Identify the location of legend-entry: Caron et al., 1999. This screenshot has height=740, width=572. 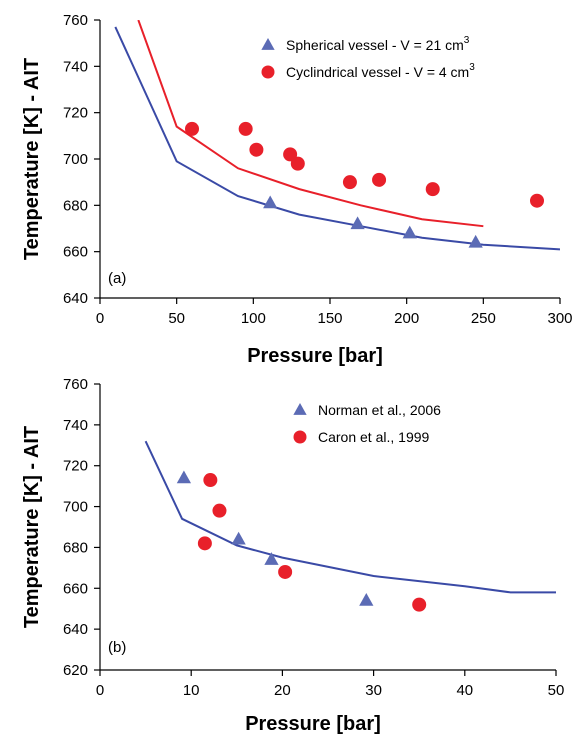
(374, 437).